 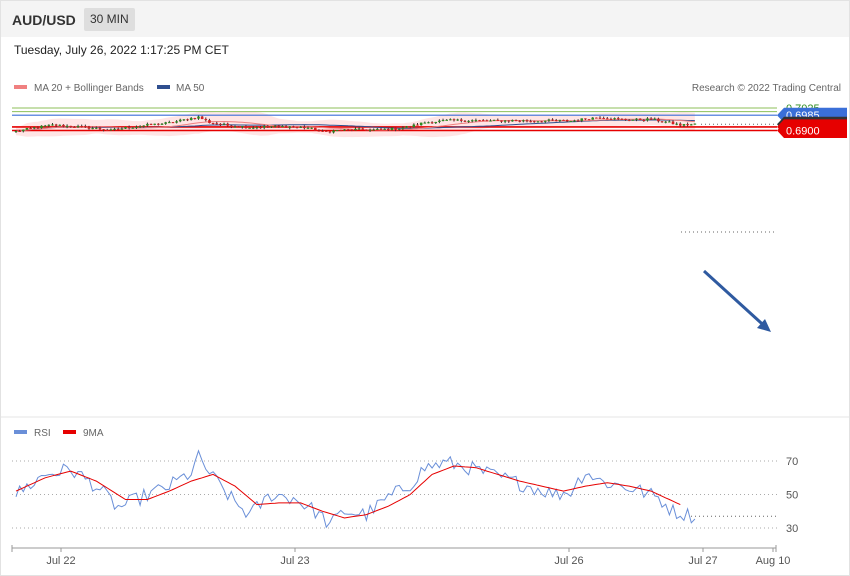 What do you see at coordinates (803, 132) in the screenshot?
I see `level-label-text: 0.6900` at bounding box center [803, 132].